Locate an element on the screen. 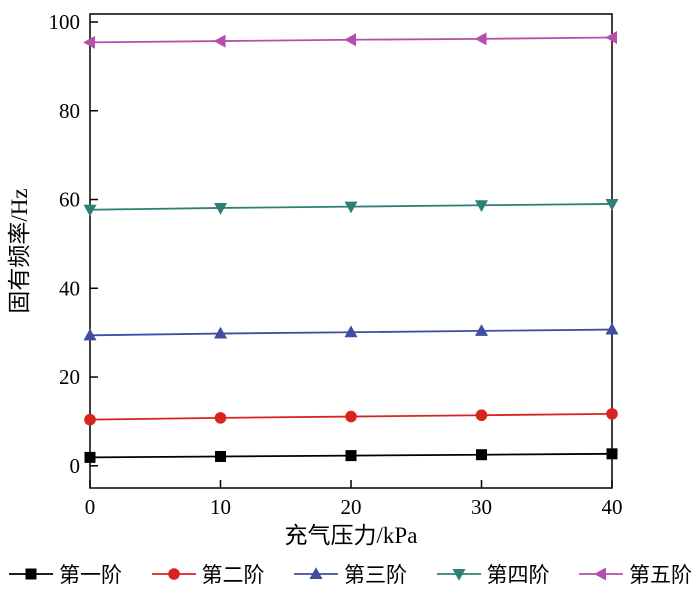 This screenshot has height=598, width=700. legend-label-2: 第二阶 is located at coordinates (233, 575).